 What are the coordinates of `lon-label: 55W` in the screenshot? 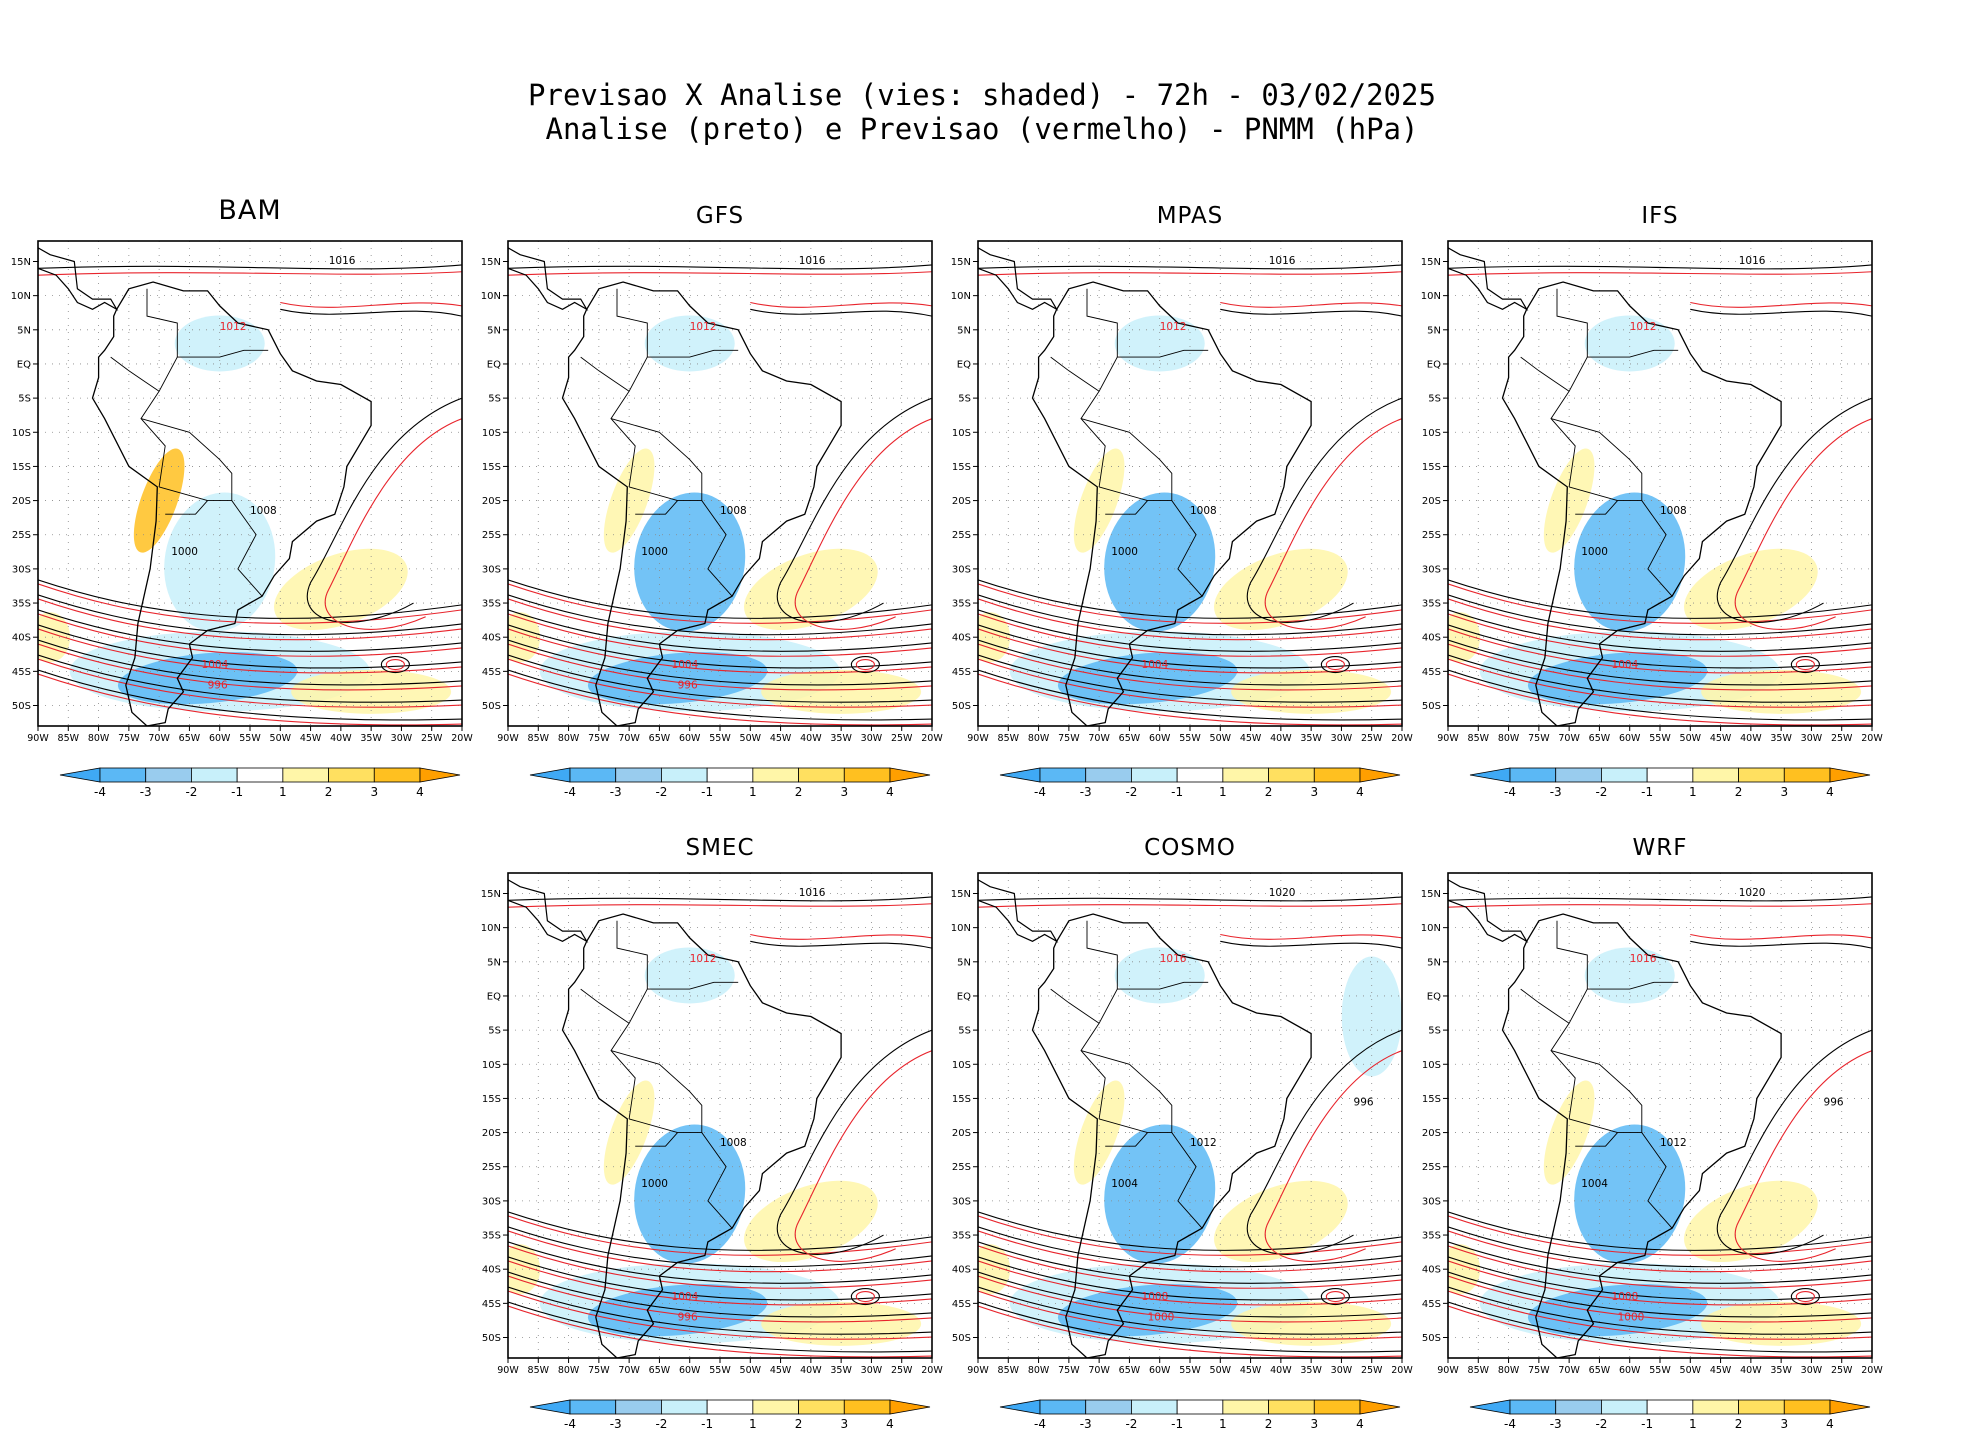 It's located at (720, 738).